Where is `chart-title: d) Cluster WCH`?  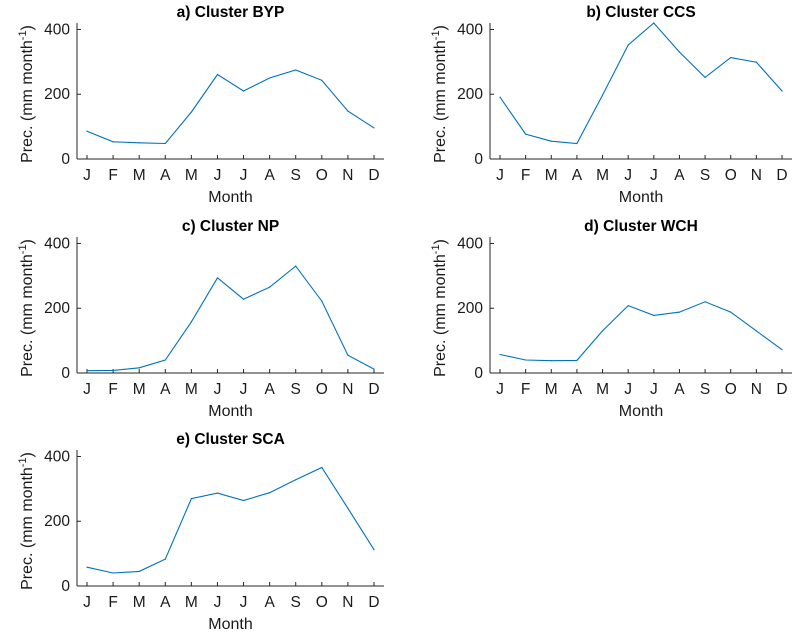 chart-title: d) Cluster WCH is located at coordinates (641, 226).